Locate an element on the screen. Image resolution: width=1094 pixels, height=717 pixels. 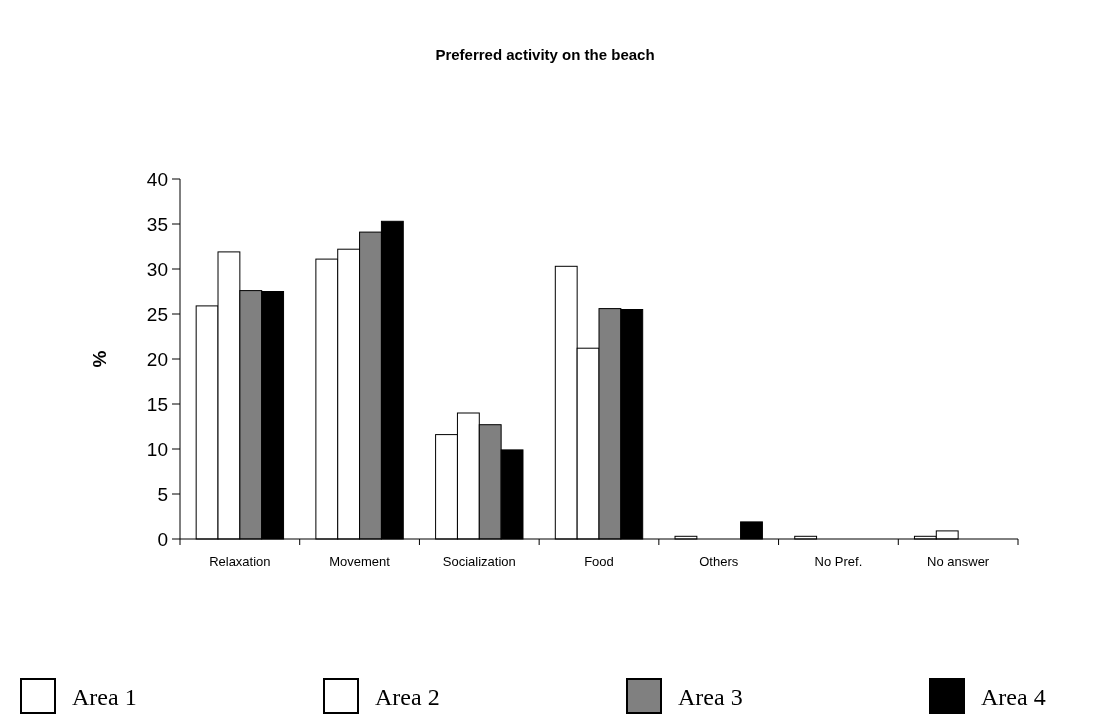
y-tick-label: 35 is located at coordinates (157, 224).